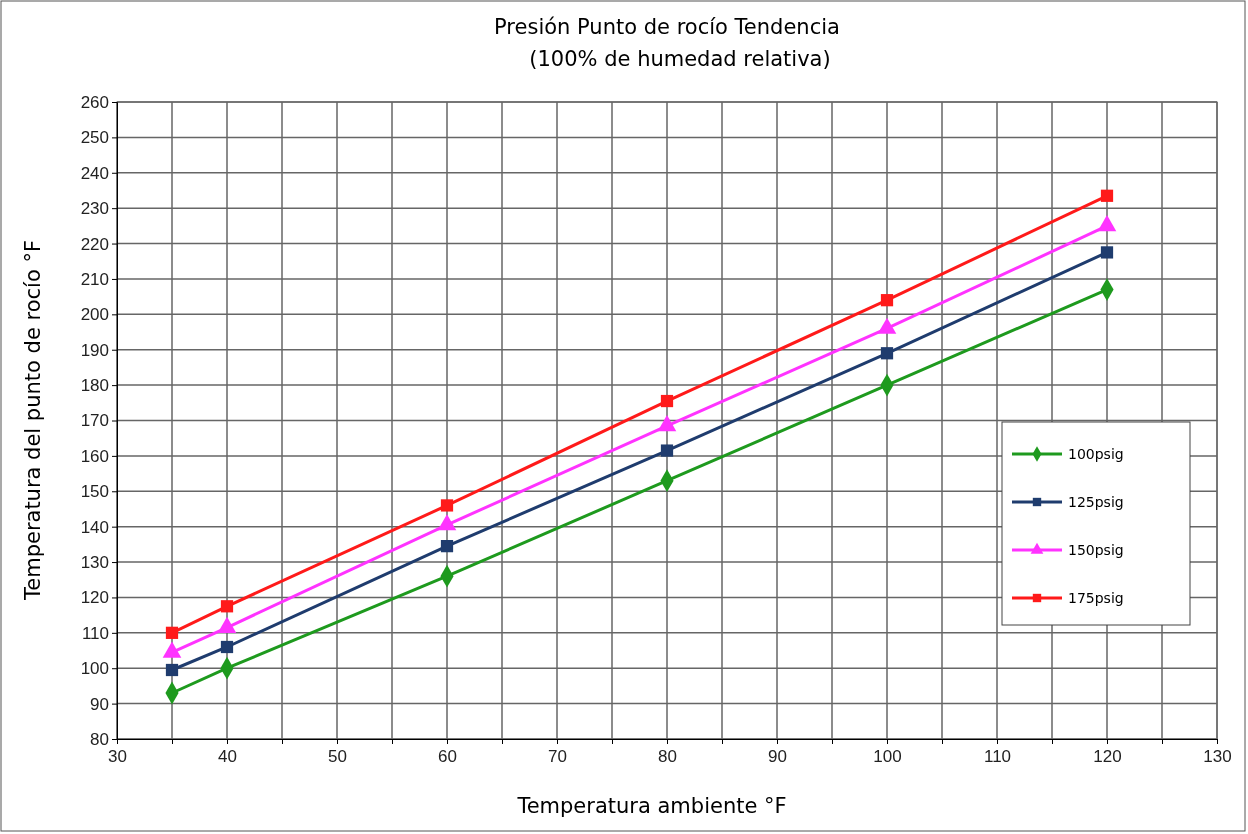 This screenshot has width=1248, height=834. What do you see at coordinates (94, 279) in the screenshot?
I see `y-tick-label: 210` at bounding box center [94, 279].